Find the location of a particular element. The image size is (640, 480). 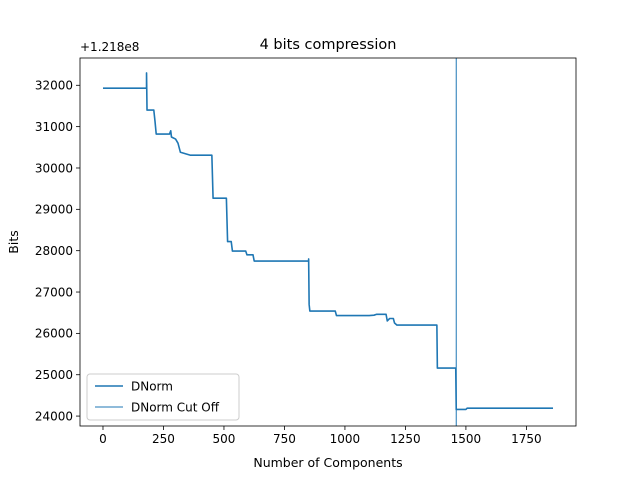

x-tick-label: 750 is located at coordinates (284, 439).